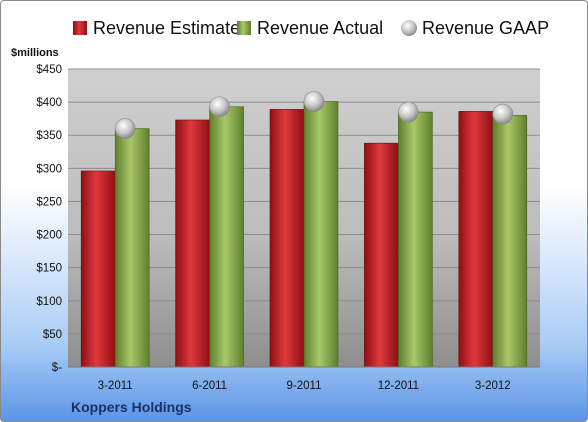 Image resolution: width=588 pixels, height=422 pixels. What do you see at coordinates (49, 269) in the screenshot?
I see `y-tick-label: $150` at bounding box center [49, 269].